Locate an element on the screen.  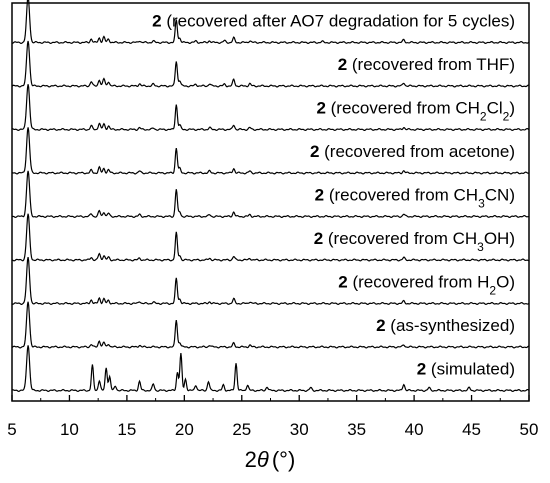
x-tick-label: 45 is located at coordinates (471, 429).